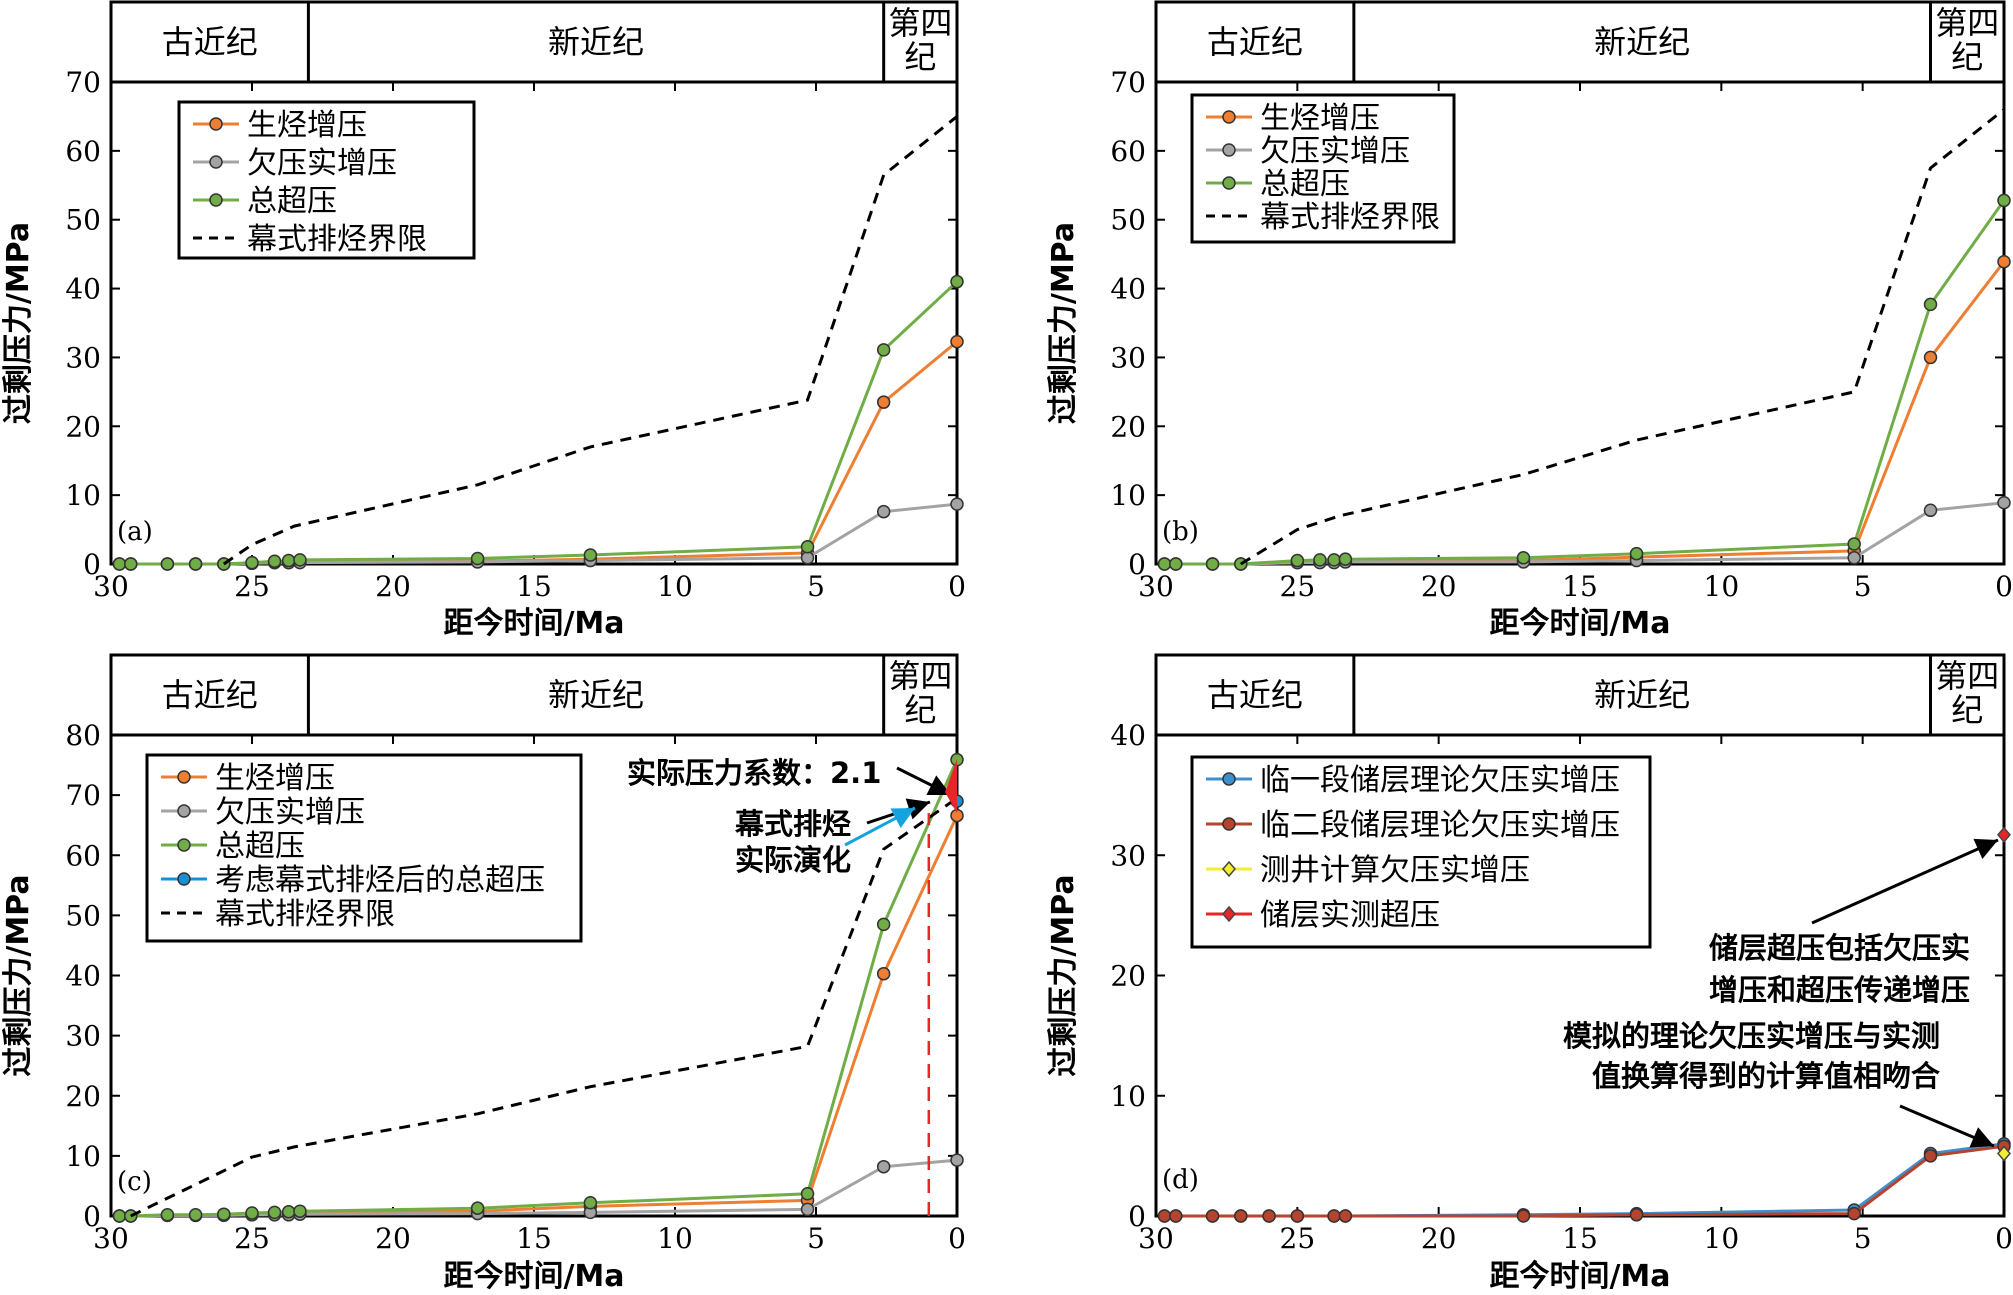  What do you see at coordinates (1751, 1056) in the screenshot?
I see `annotation-model-match: 模拟的理论欠压实增压与实测值换算得到的计算值相吻合` at bounding box center [1751, 1056].